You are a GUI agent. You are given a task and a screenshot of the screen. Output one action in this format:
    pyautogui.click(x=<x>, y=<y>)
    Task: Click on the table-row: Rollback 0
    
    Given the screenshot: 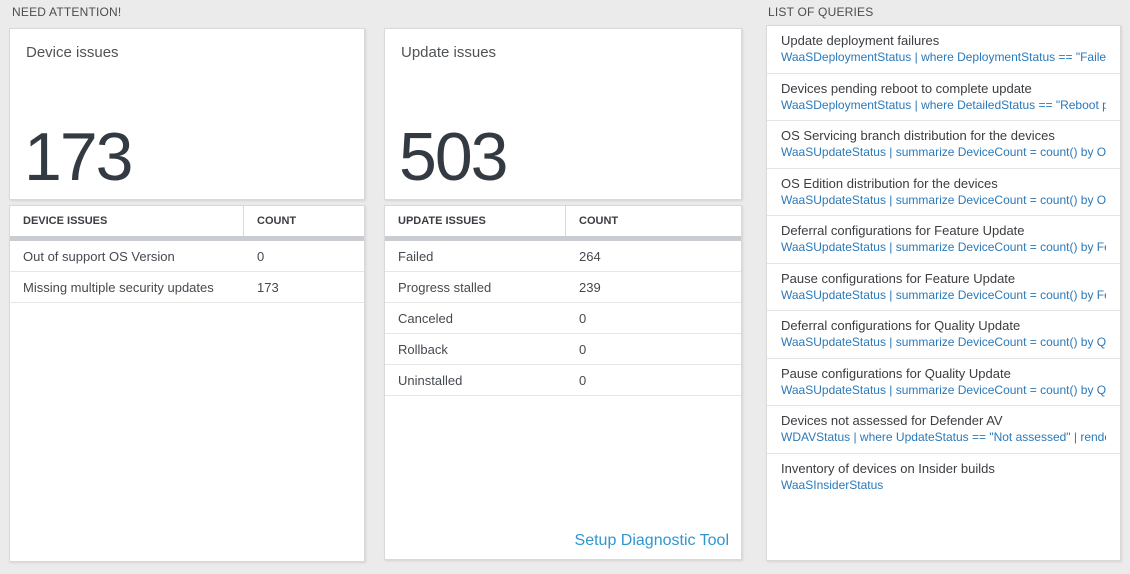 What is the action you would take?
    pyautogui.click(x=563, y=349)
    